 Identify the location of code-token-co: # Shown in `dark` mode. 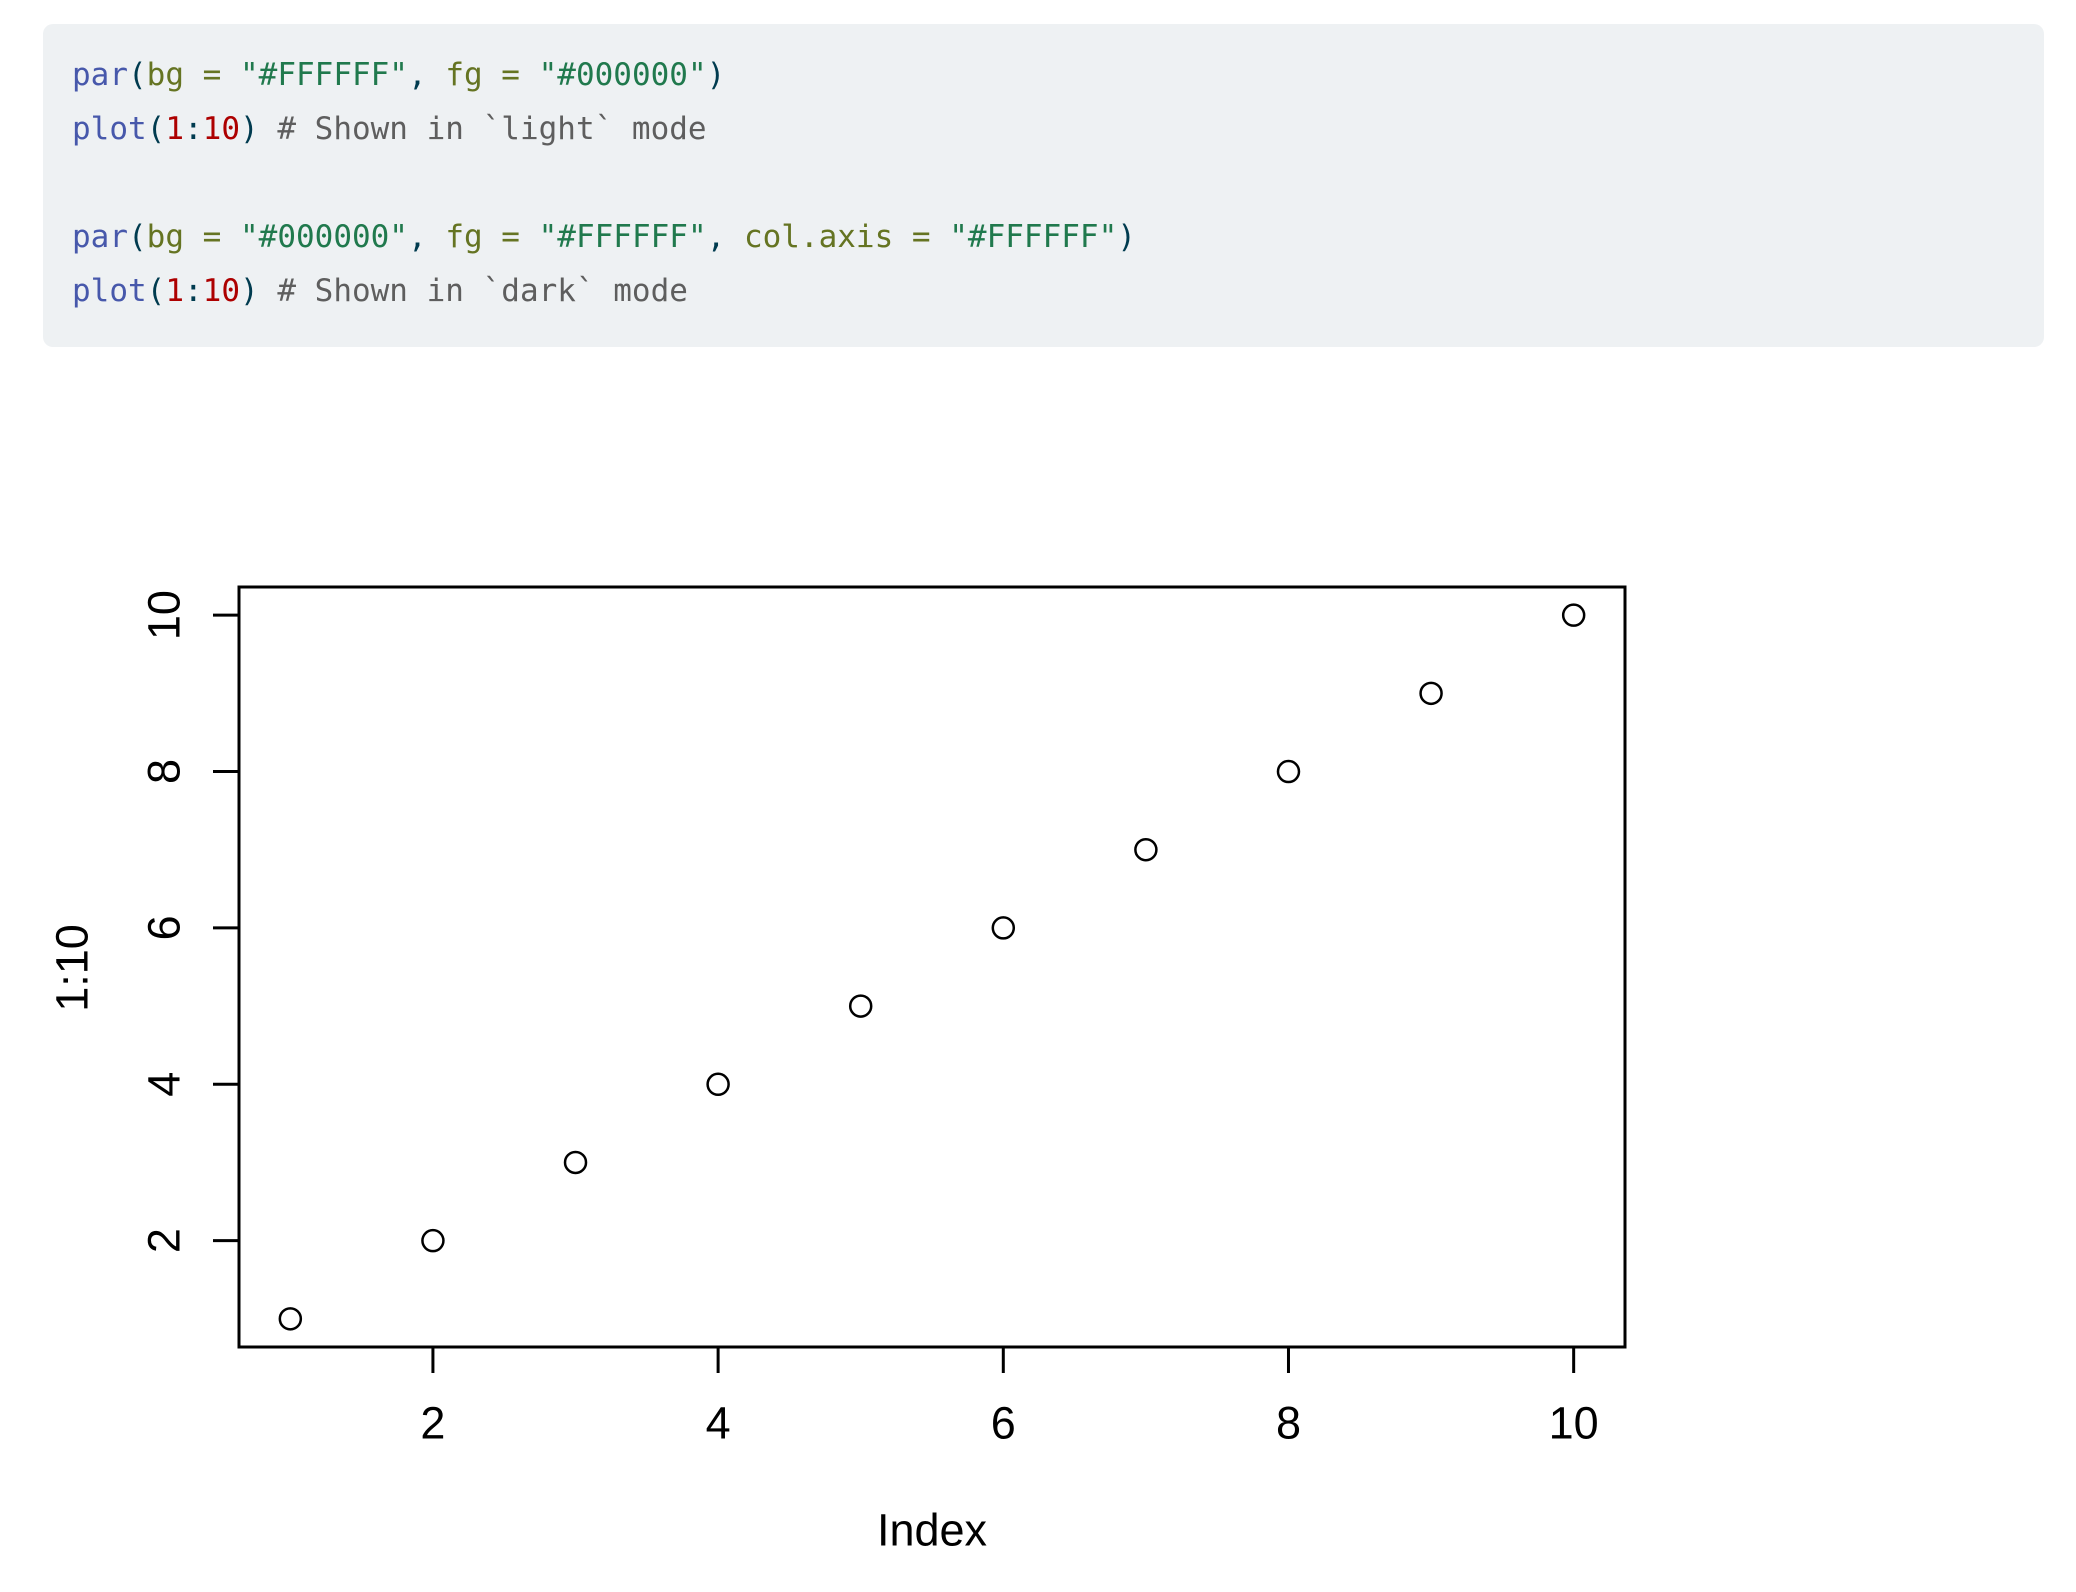
(482, 291).